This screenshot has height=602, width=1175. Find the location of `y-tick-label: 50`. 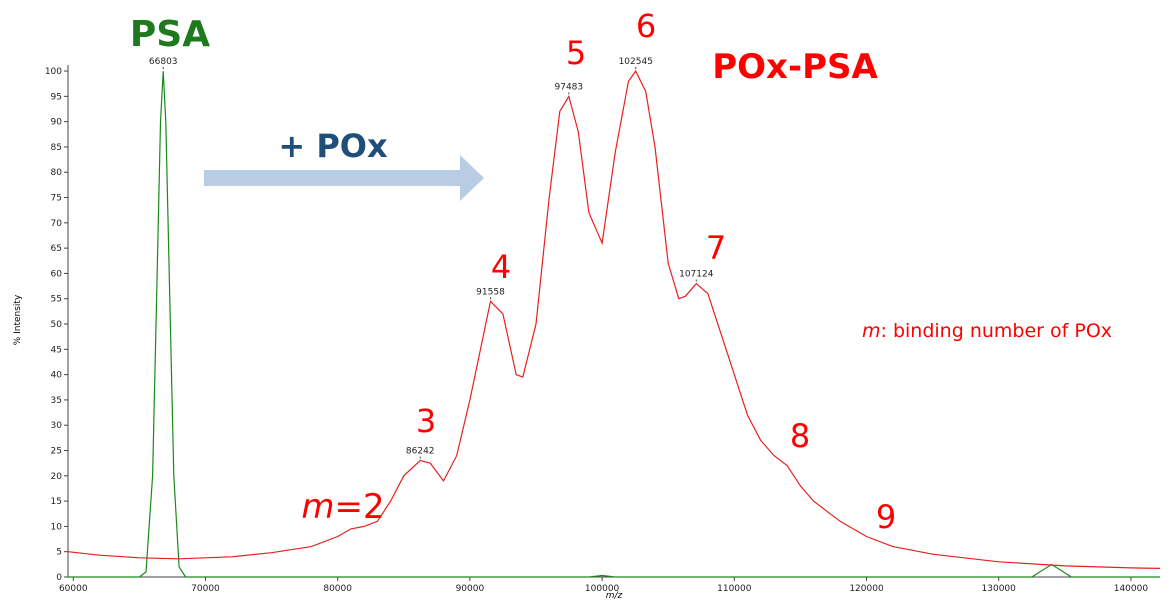

y-tick-label: 50 is located at coordinates (57, 325).